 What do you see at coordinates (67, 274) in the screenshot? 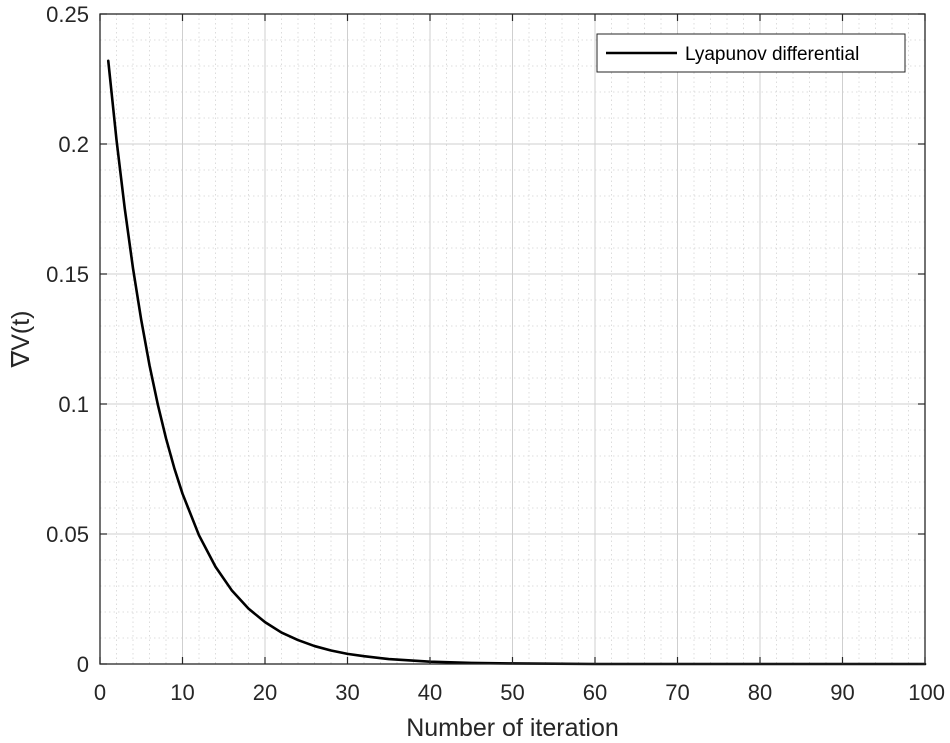
I see `y-tick-label: 0.15` at bounding box center [67, 274].